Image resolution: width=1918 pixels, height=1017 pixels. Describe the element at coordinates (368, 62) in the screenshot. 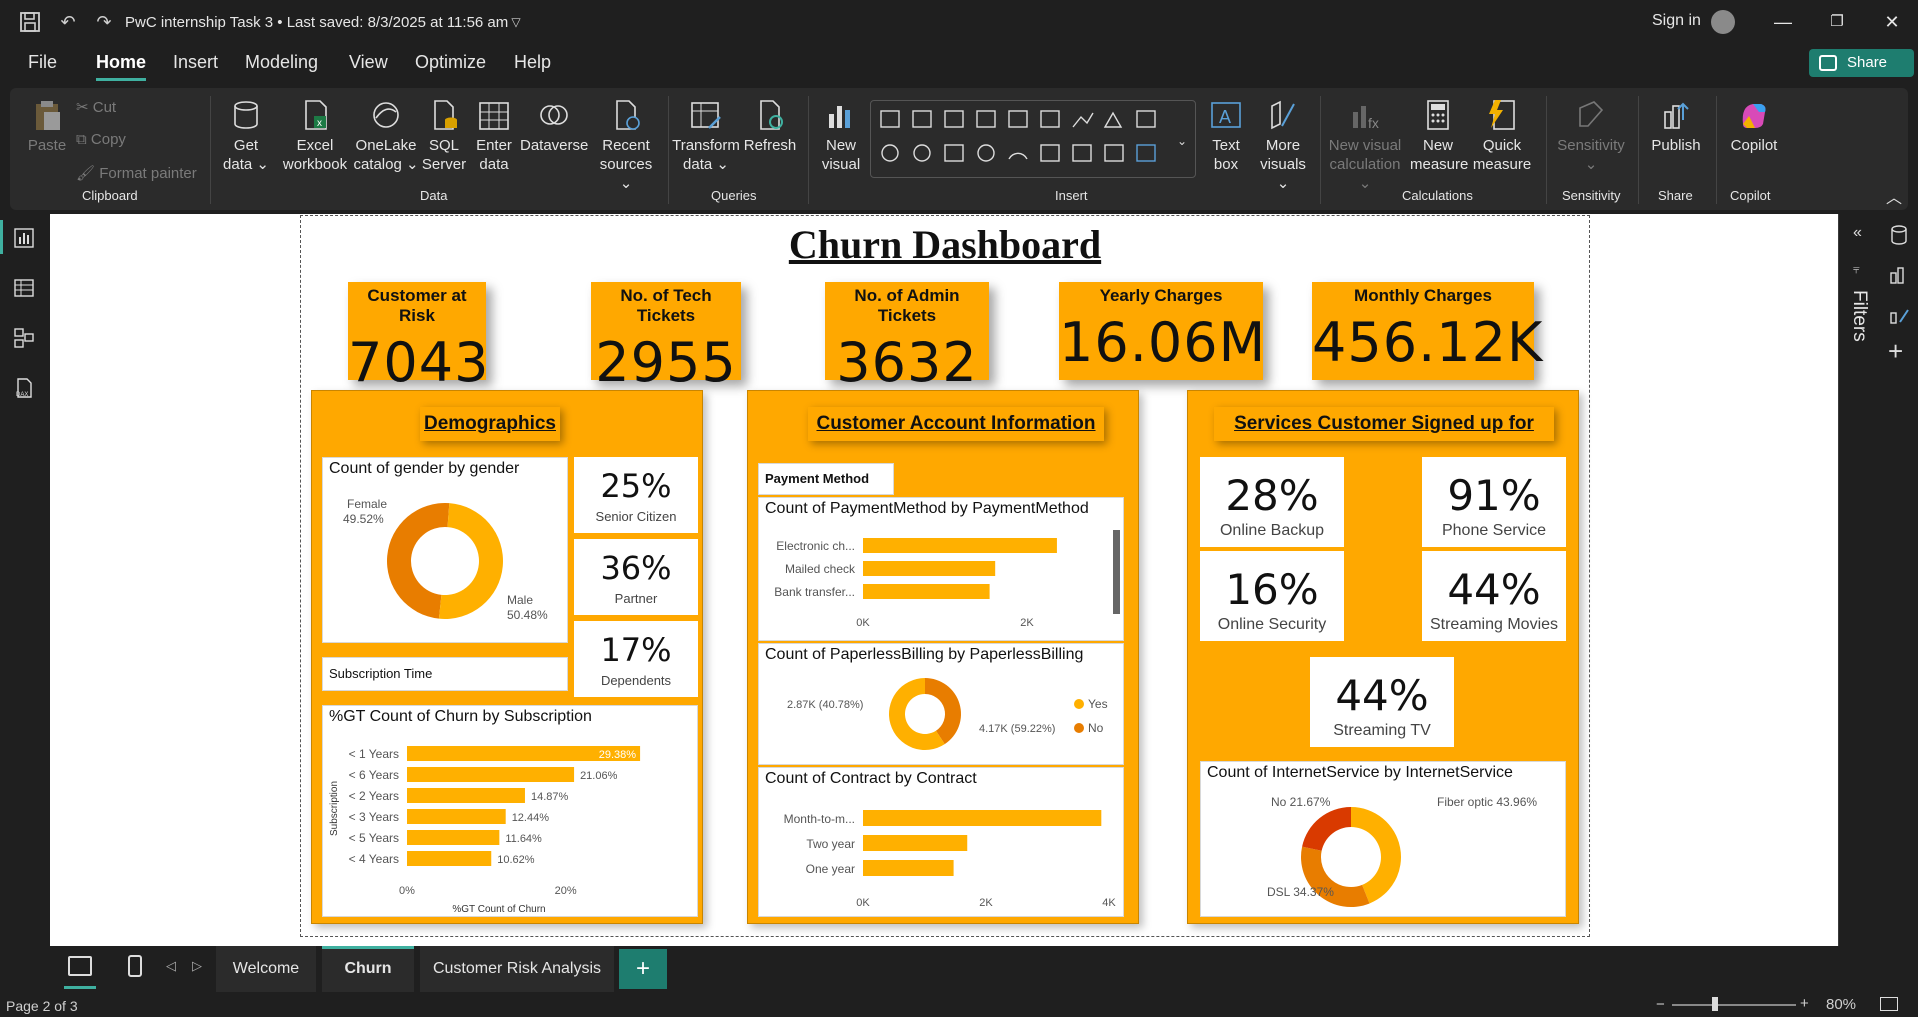

I see `menu-view: View` at that location.